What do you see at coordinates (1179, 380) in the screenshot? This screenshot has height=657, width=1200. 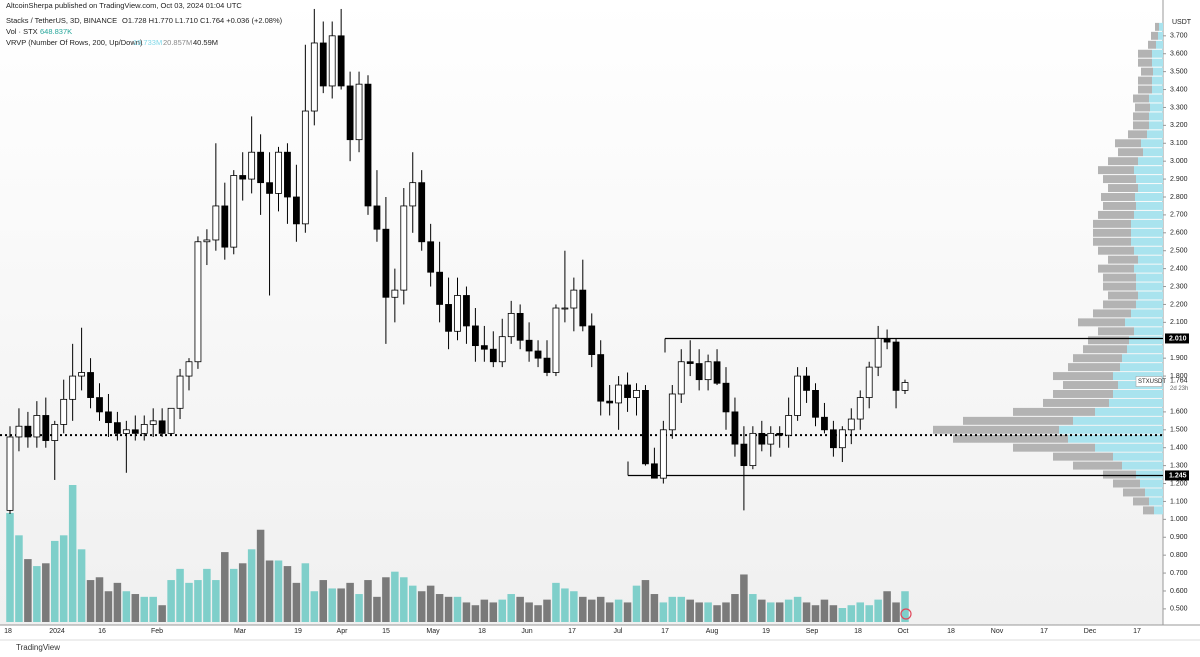 I see `last-price: 1.764` at bounding box center [1179, 380].